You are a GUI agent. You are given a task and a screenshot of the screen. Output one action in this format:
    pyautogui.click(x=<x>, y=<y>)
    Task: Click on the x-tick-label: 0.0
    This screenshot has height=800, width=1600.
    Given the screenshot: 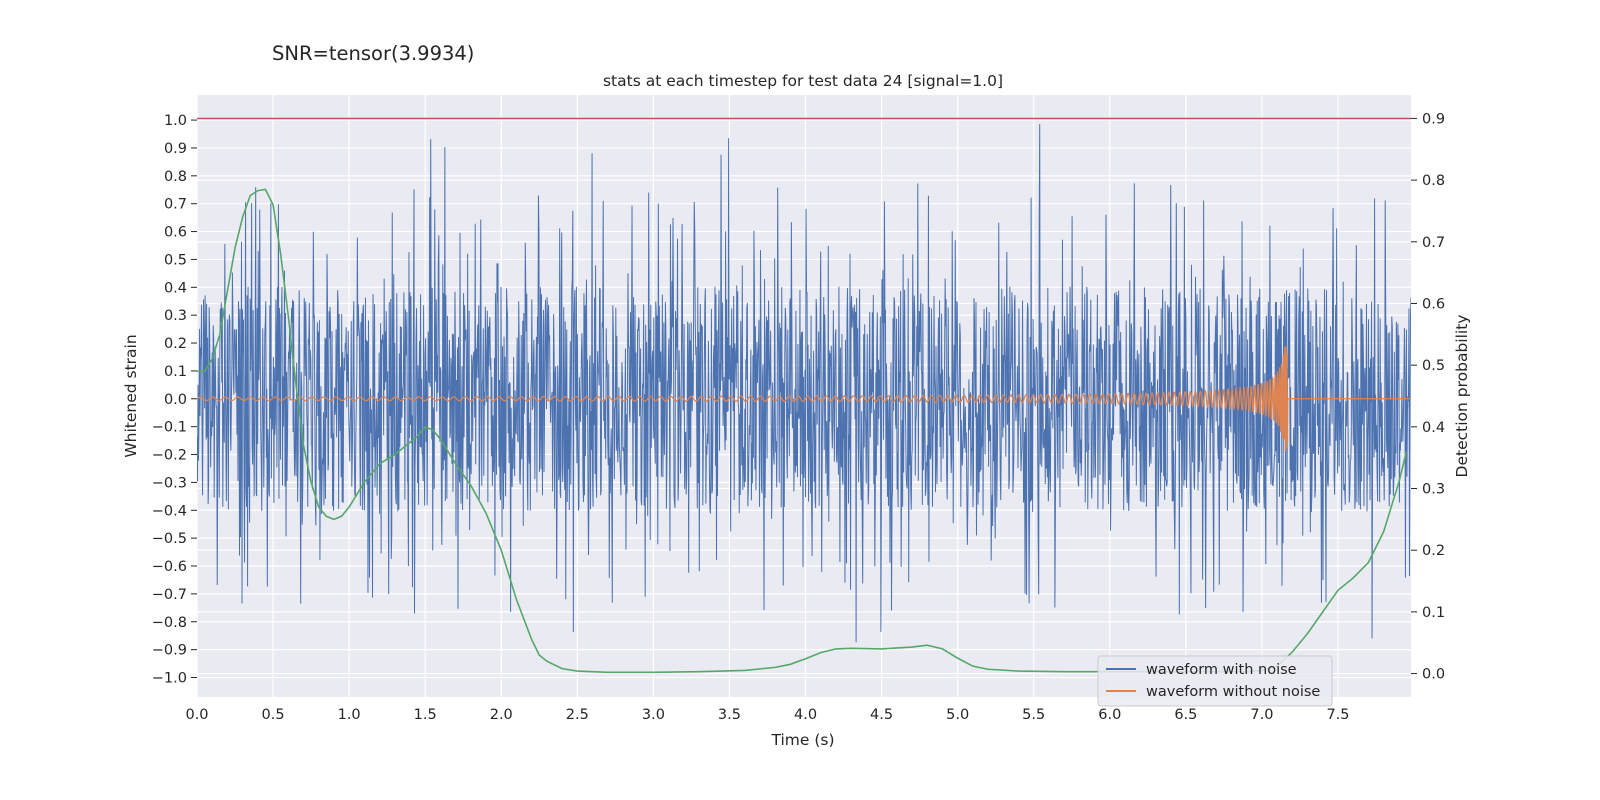 What is the action you would take?
    pyautogui.click(x=196, y=715)
    